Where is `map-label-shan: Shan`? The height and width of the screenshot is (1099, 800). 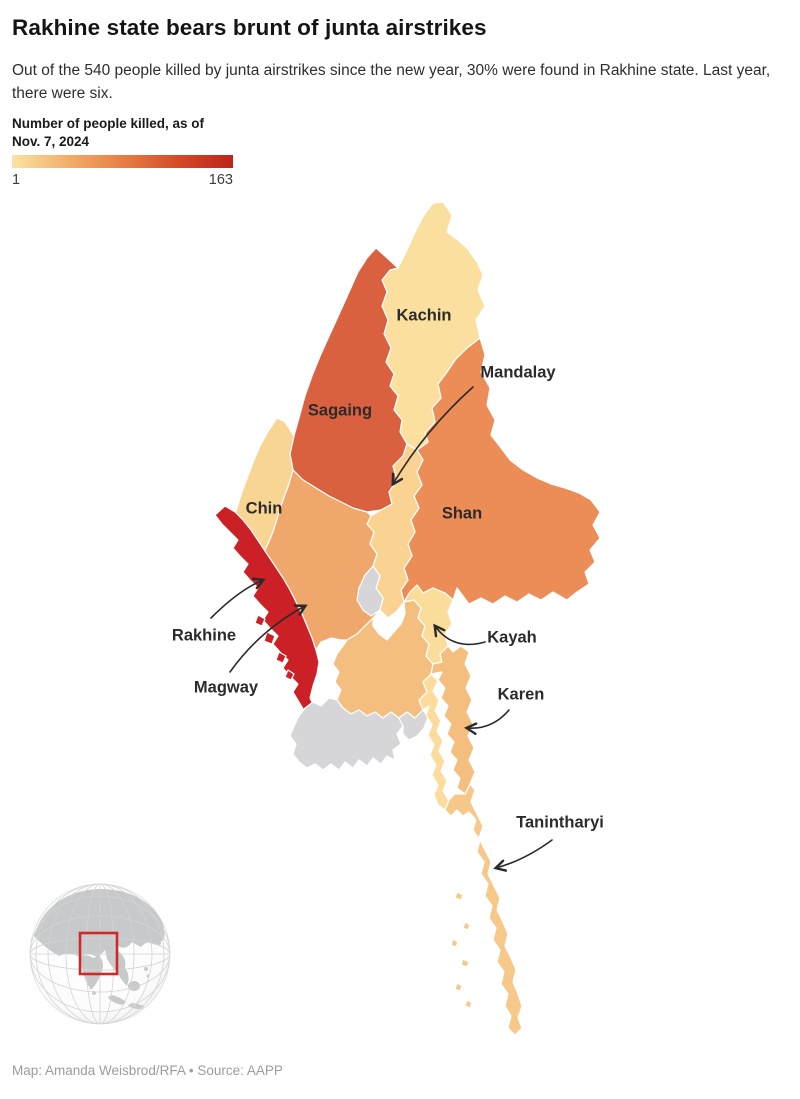
map-label-shan: Shan is located at coordinates (462, 513).